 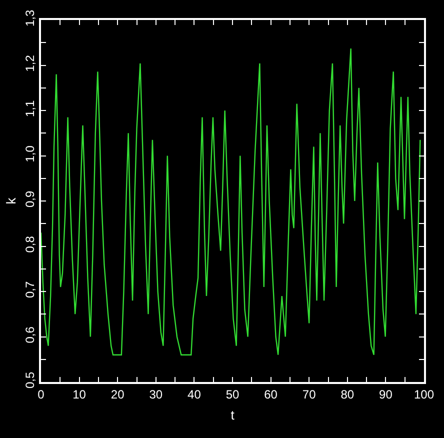 I want to click on y-tick-label: 1,1, so click(x=30, y=109).